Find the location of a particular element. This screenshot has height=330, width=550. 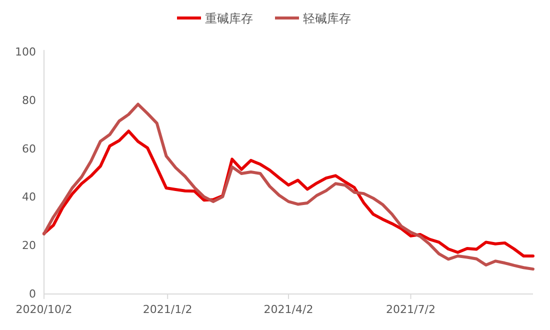

x-tick-label: 2021/7/2 is located at coordinates (411, 309).